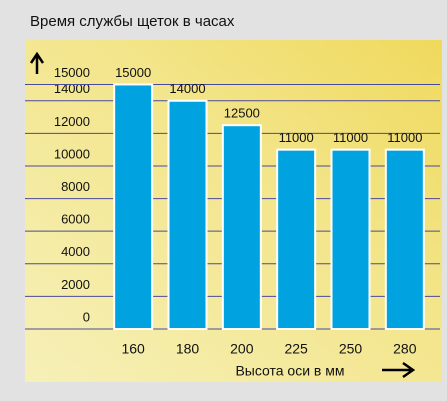 This screenshot has width=447, height=401. Describe the element at coordinates (86, 316) in the screenshot. I see `y-tick-label: 0` at that location.